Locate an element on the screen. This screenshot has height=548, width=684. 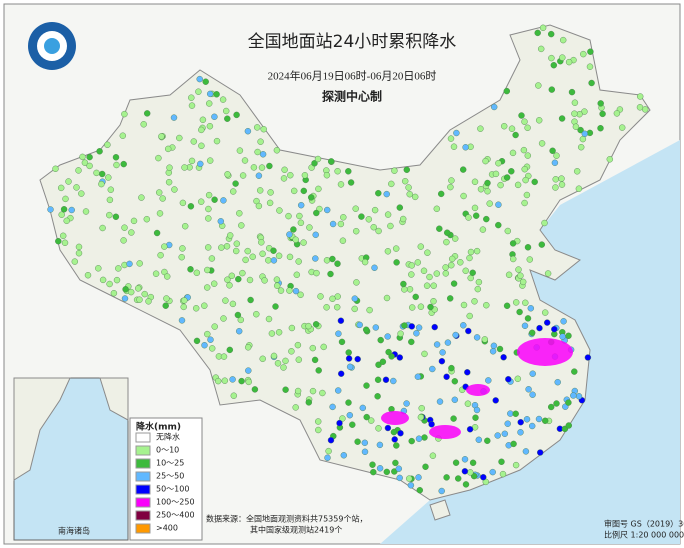
hainan is located at coordinates (440, 510).